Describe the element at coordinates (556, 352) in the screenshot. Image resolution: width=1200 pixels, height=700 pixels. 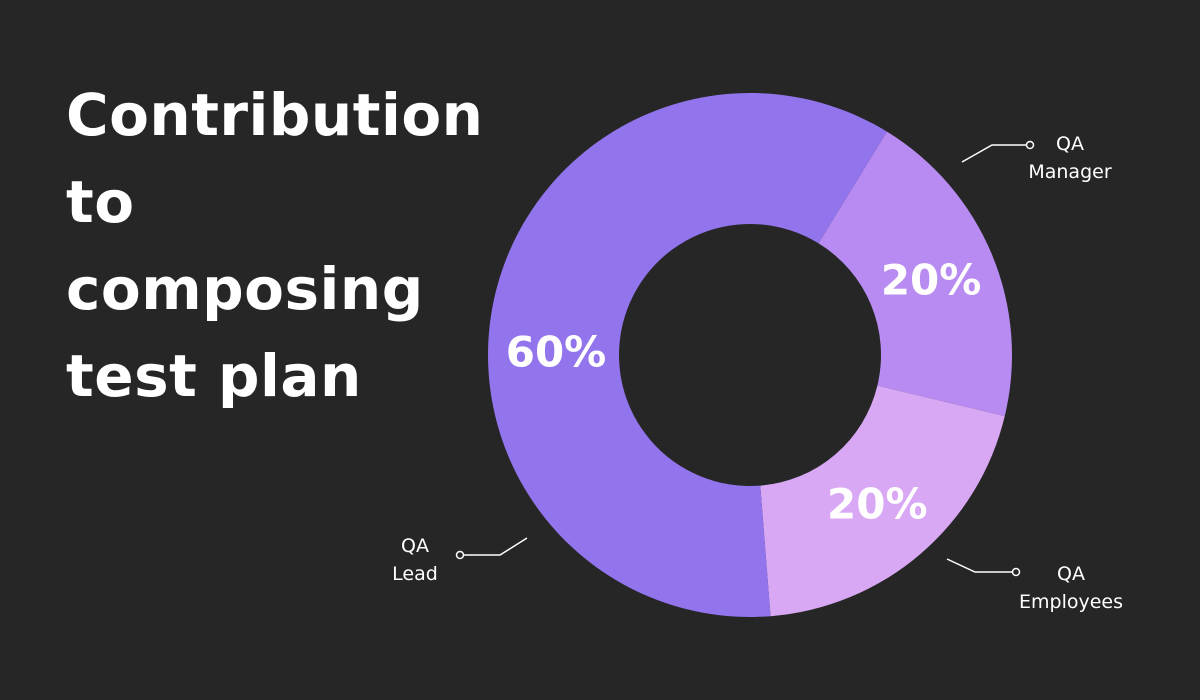
I see `pct-label-qa-lead: 60%` at that location.